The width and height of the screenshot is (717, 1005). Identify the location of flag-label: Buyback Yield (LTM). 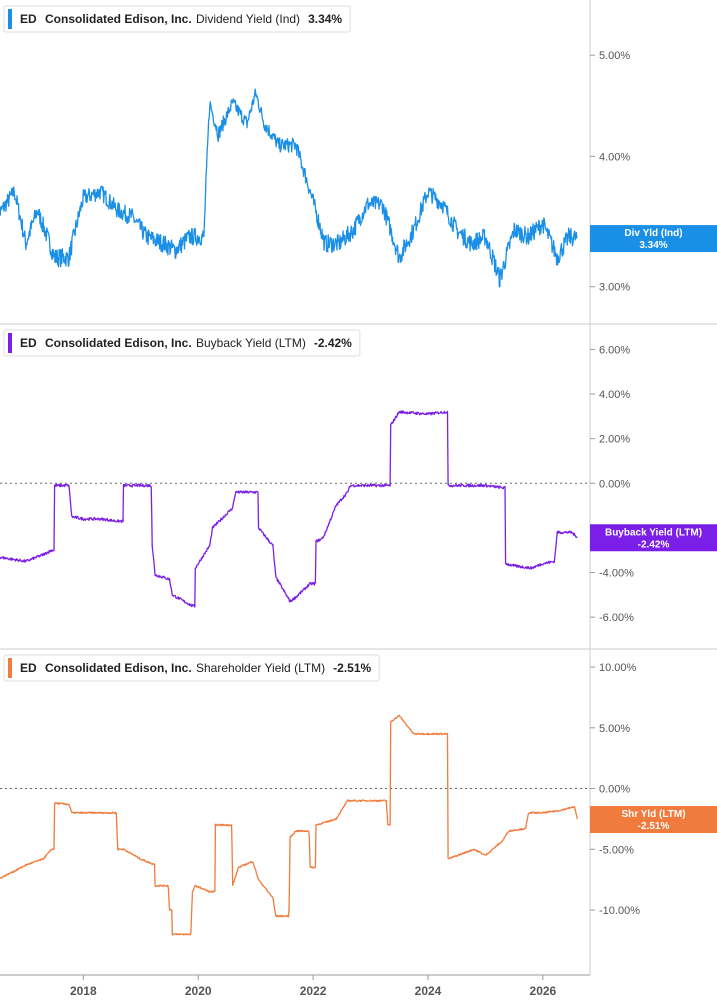
(653, 532).